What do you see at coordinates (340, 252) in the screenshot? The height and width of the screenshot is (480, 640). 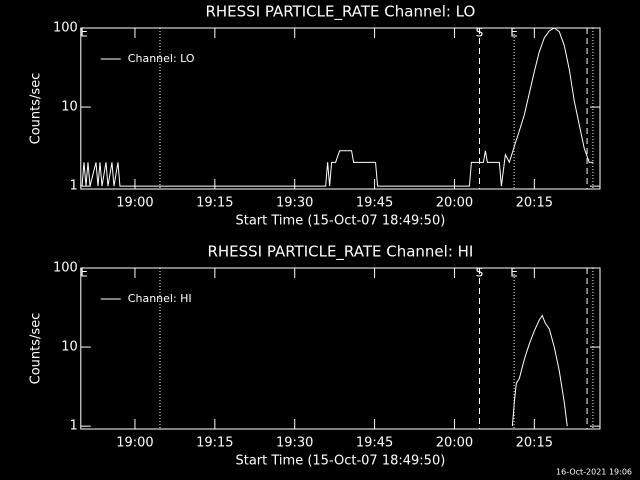 I see `chart-title: RHESSI PARTICLE_RATE Channel: HI` at bounding box center [340, 252].